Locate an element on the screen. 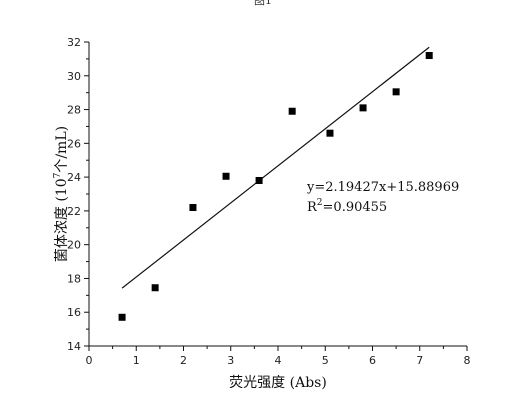  x-axis-title: 荧光强度 (Abs) is located at coordinates (278, 382).